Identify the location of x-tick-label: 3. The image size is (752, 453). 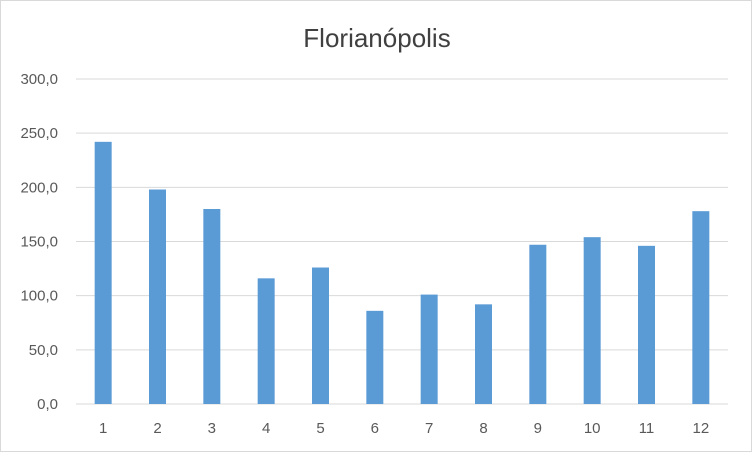
(212, 428).